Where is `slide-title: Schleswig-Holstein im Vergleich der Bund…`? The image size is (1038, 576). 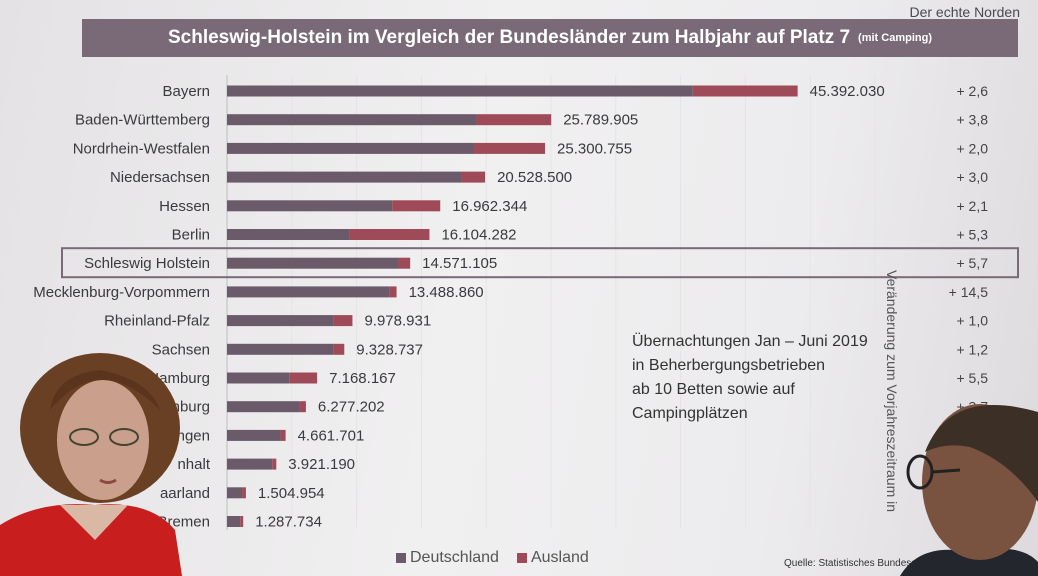
slide-title: Schleswig-Holstein im Vergleich der Bund… is located at coordinates (509, 37).